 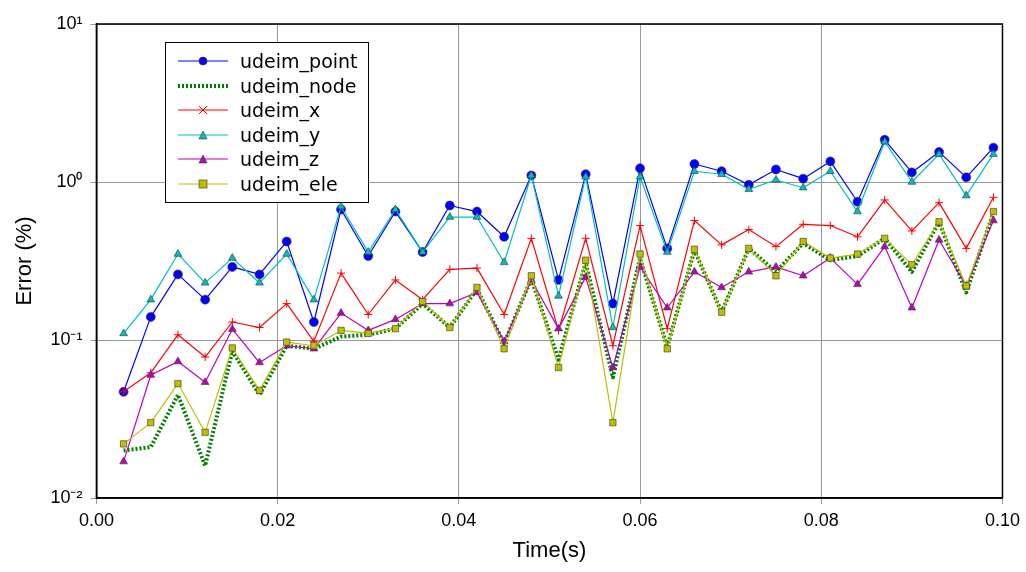 I want to click on x-tick-label: 0.00, so click(x=96, y=519).